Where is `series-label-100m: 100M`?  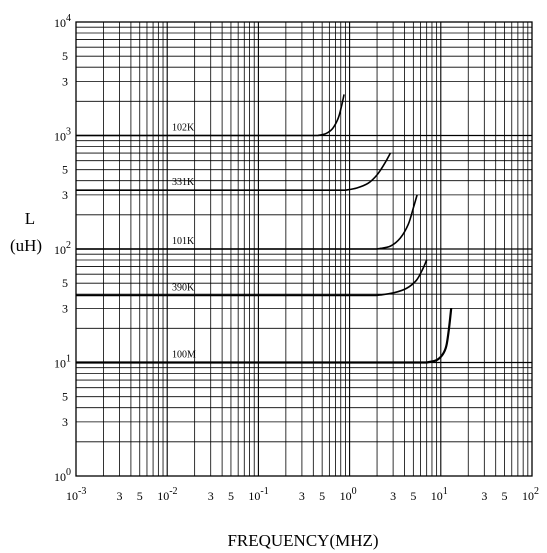 series-label-100m: 100M is located at coordinates (184, 355).